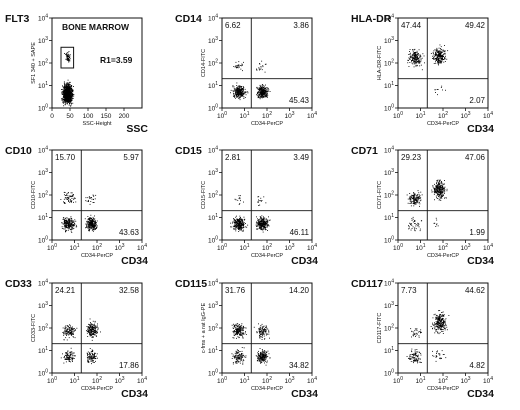 This screenshot has width=520, height=410. What do you see at coordinates (43, 63) in the screenshot?
I see `y-tick-label: 10²` at bounding box center [43, 63].